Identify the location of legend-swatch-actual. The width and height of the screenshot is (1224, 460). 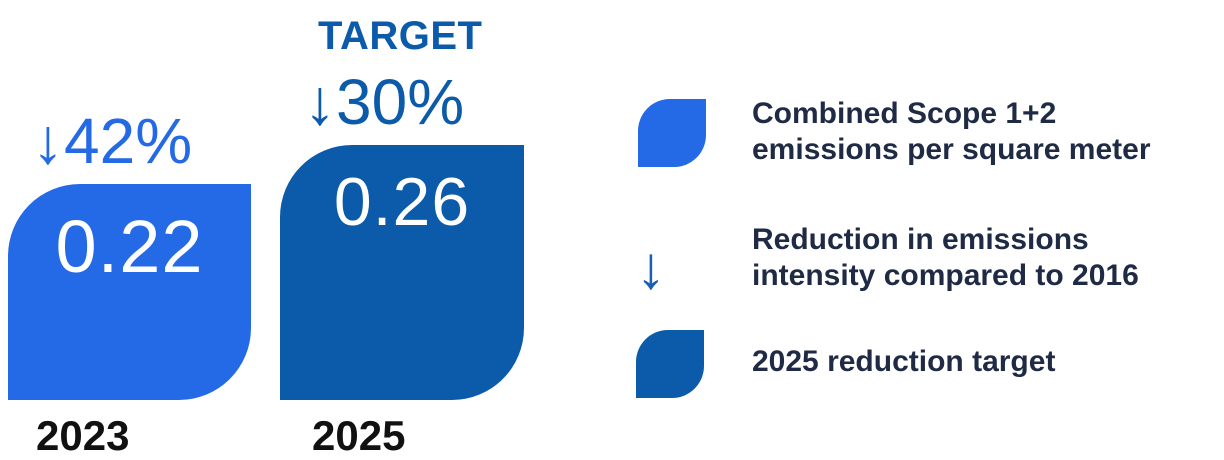
(672, 133).